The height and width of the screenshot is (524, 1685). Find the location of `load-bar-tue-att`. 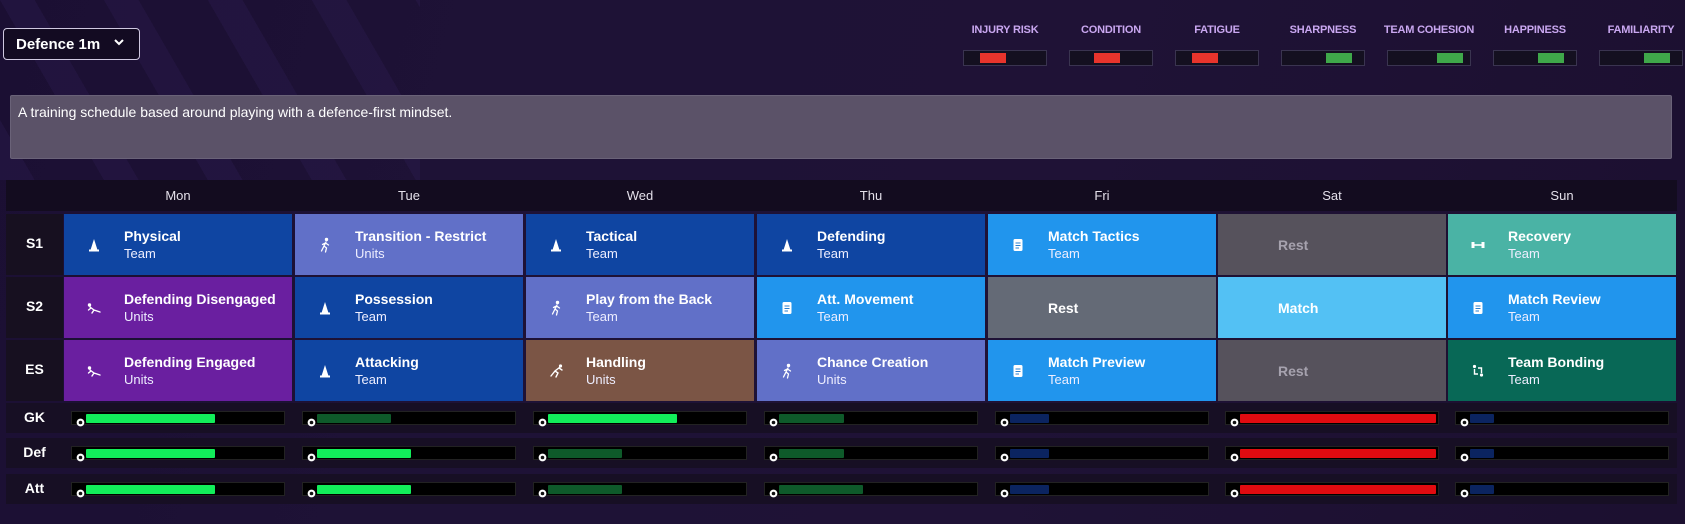

load-bar-tue-att is located at coordinates (409, 490).